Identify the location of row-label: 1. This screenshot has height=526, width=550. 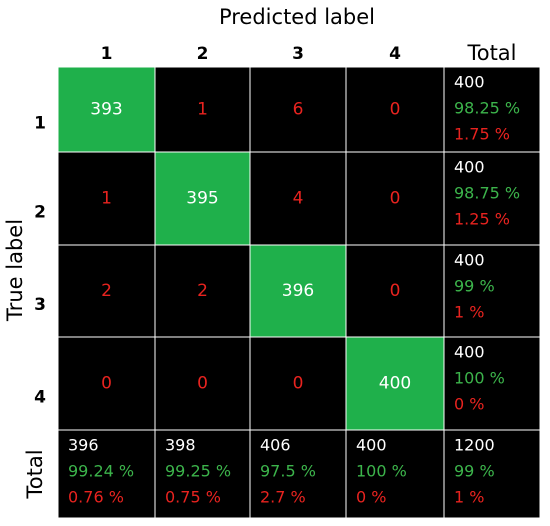
(40, 124).